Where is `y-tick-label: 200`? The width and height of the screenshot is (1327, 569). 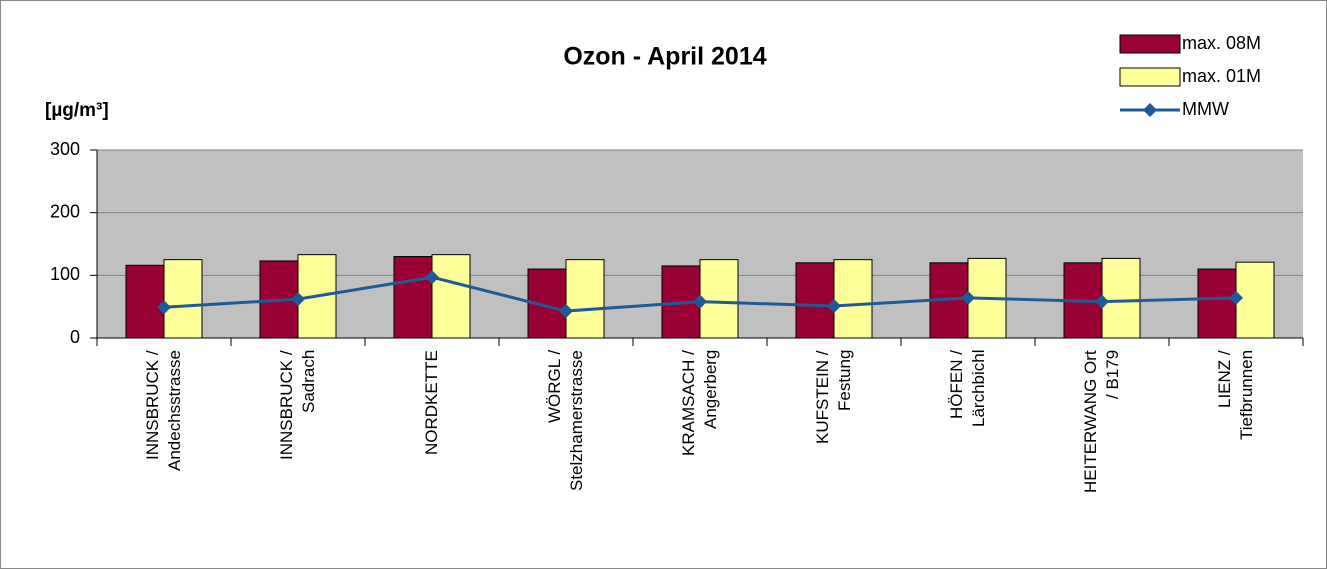 y-tick-label: 200 is located at coordinates (65, 211).